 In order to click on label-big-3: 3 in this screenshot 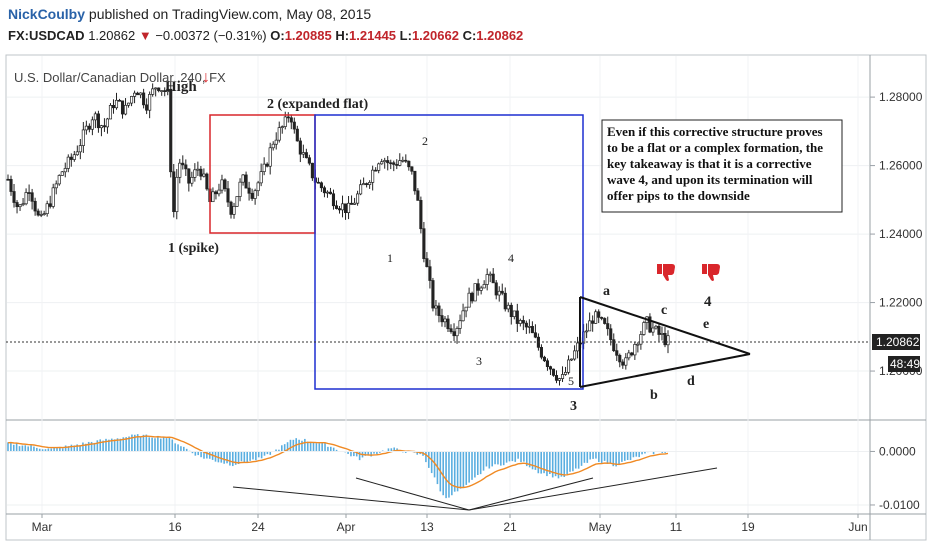, I will do `click(573, 406)`.